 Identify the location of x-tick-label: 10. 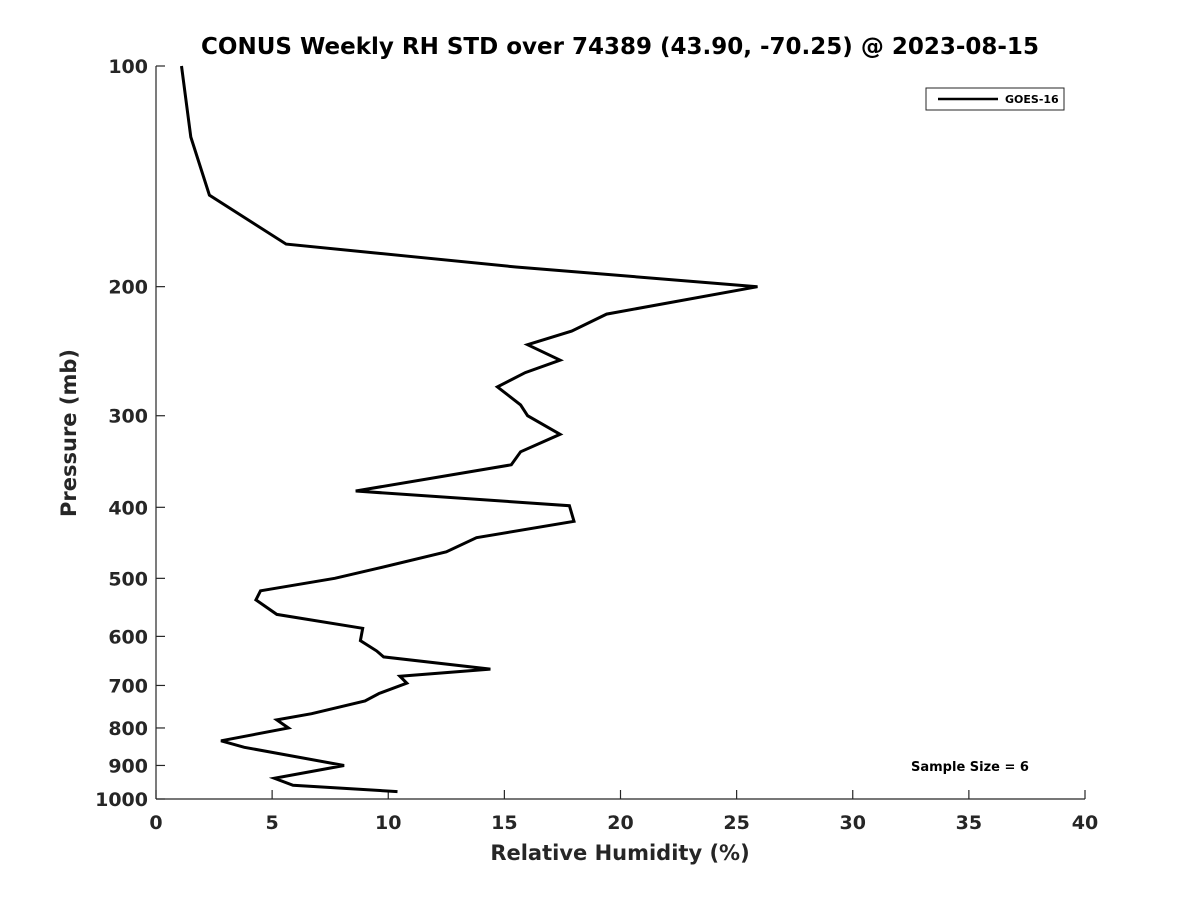
(388, 823).